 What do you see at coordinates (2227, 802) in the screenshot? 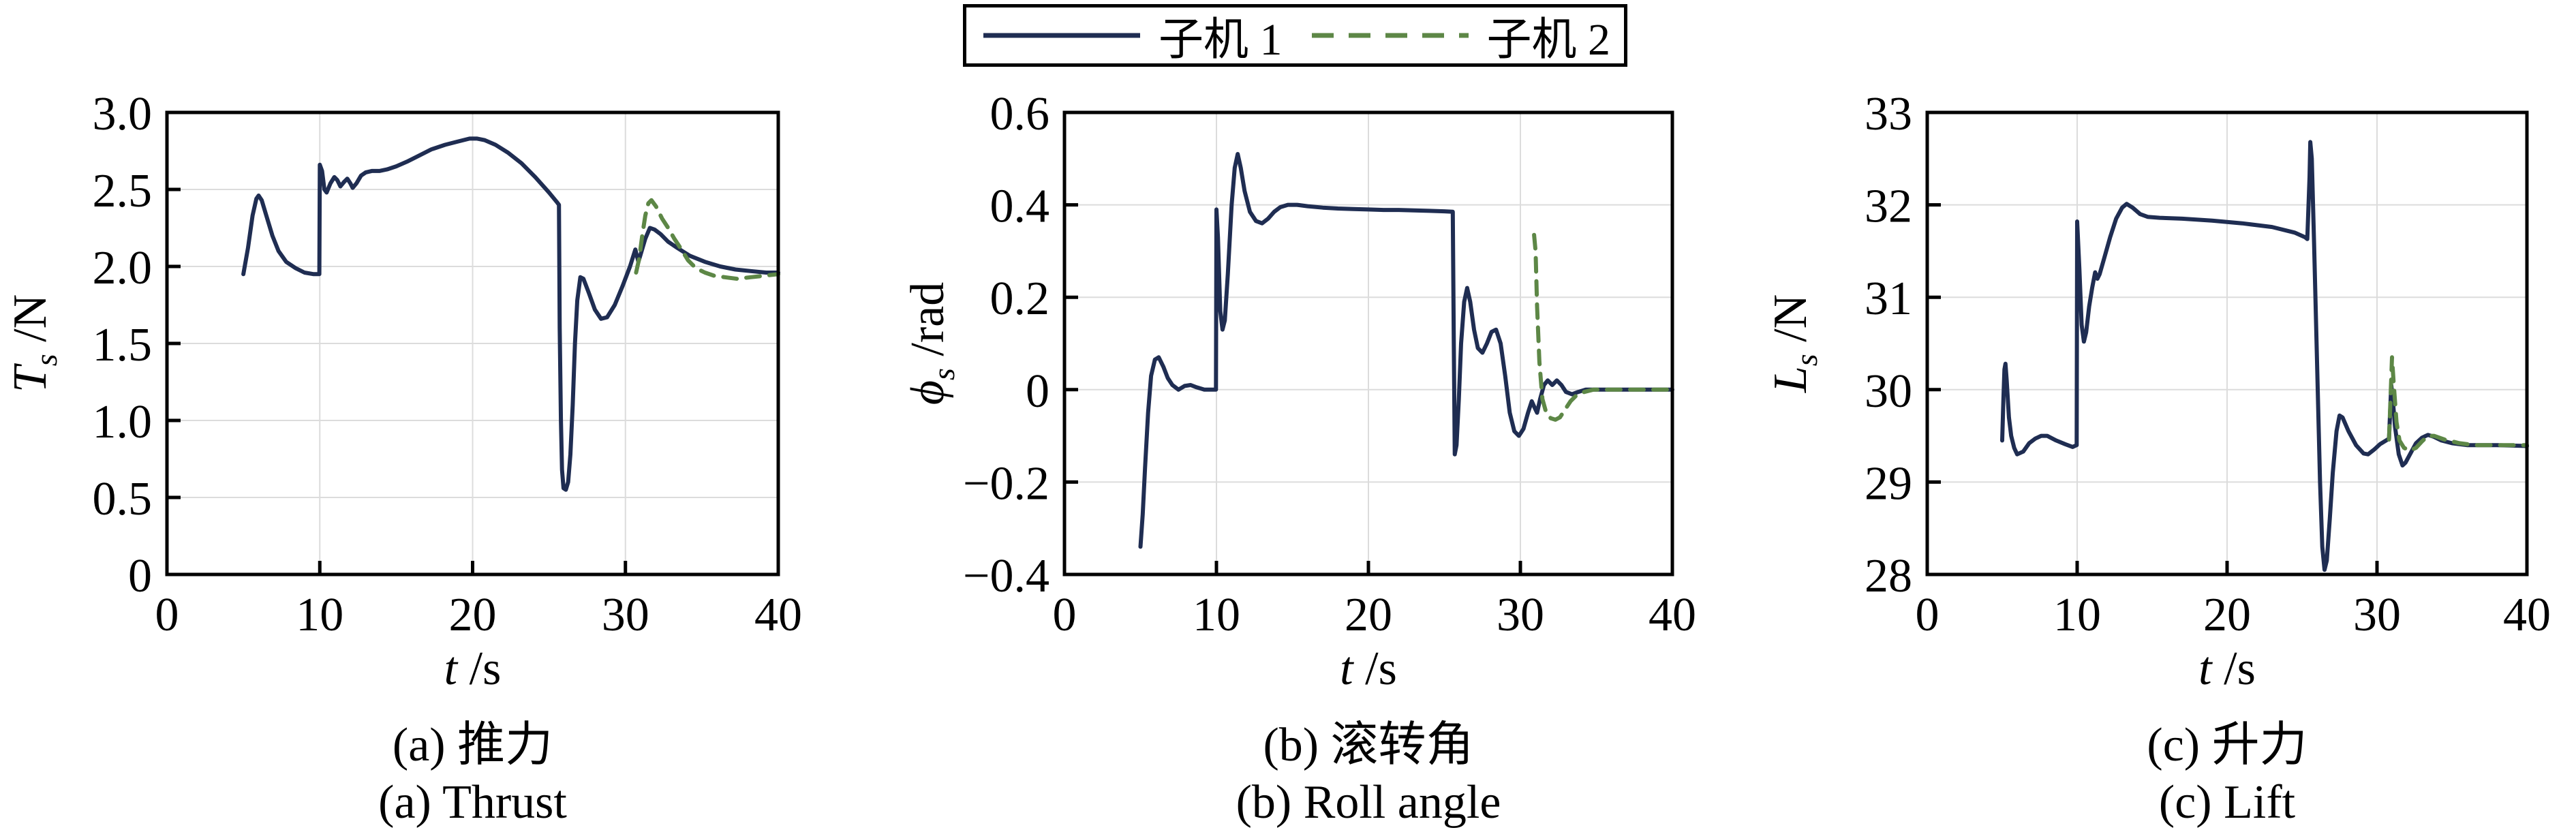
I see `caption-en-lift: (c) Lift` at bounding box center [2227, 802].